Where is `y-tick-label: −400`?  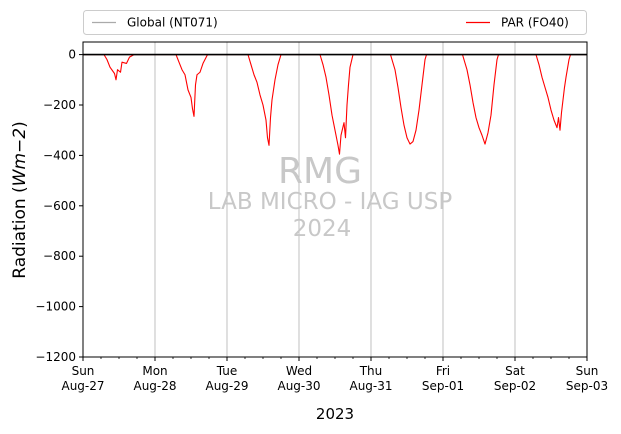
y-tick-label: −400 is located at coordinates (59, 155).